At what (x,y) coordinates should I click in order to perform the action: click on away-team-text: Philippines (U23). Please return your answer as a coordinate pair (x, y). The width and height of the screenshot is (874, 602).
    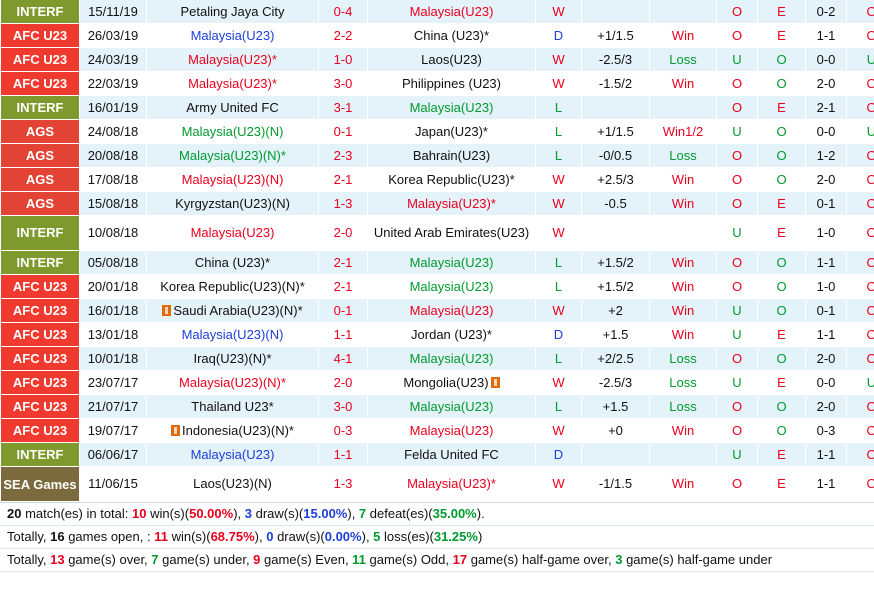
    Looking at the image, I should click on (451, 83).